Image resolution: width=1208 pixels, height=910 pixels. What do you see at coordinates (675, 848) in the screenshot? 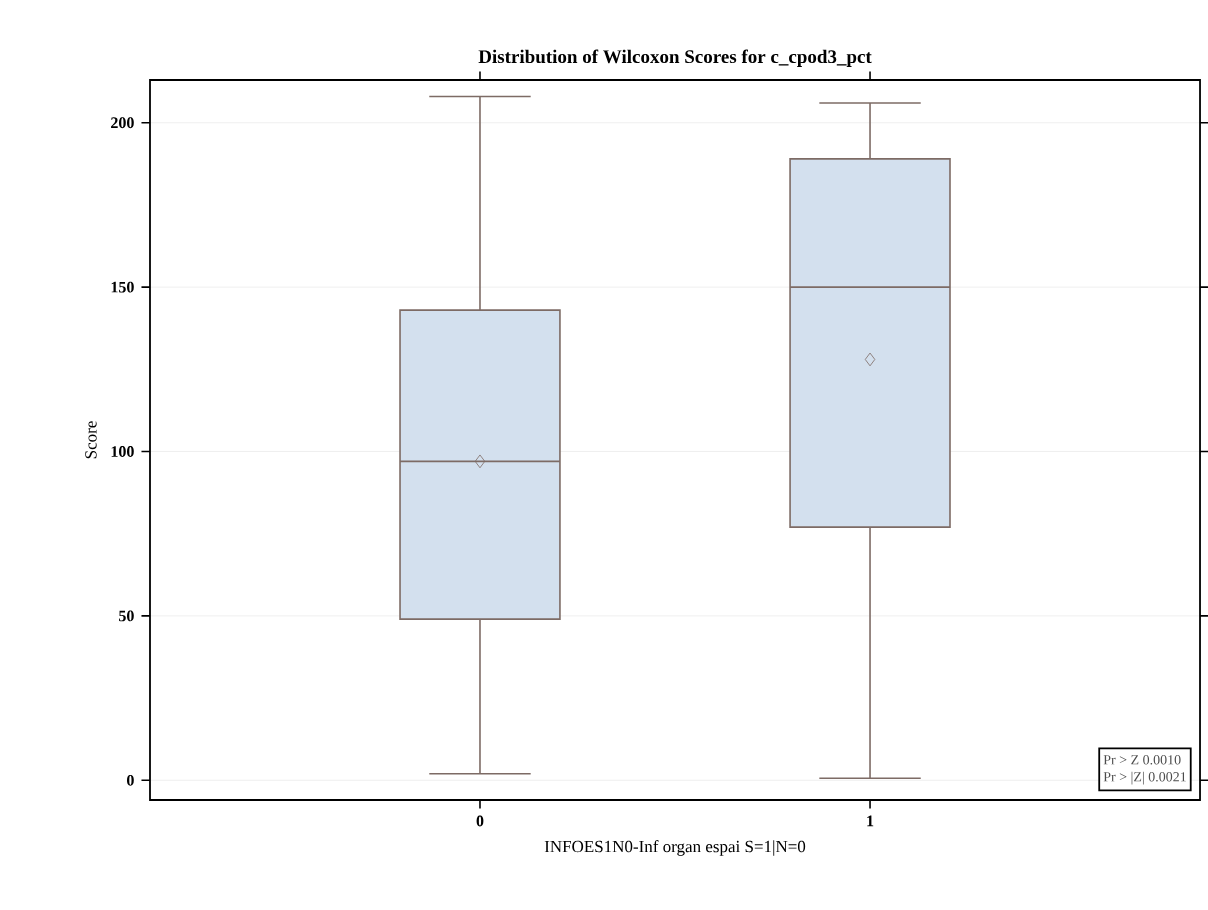
I see `x-axis-title: INFOES1N0-Inf organ espai S=1|N=0` at bounding box center [675, 848].